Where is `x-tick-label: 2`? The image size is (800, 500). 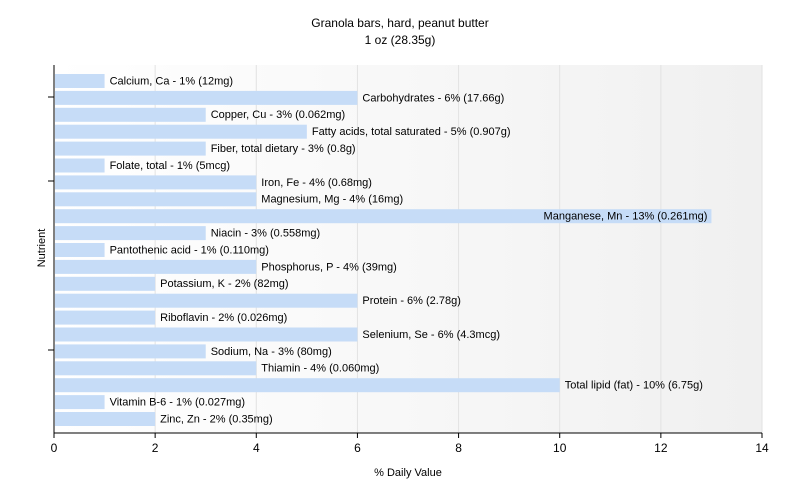
x-tick-label: 2 is located at coordinates (155, 448).